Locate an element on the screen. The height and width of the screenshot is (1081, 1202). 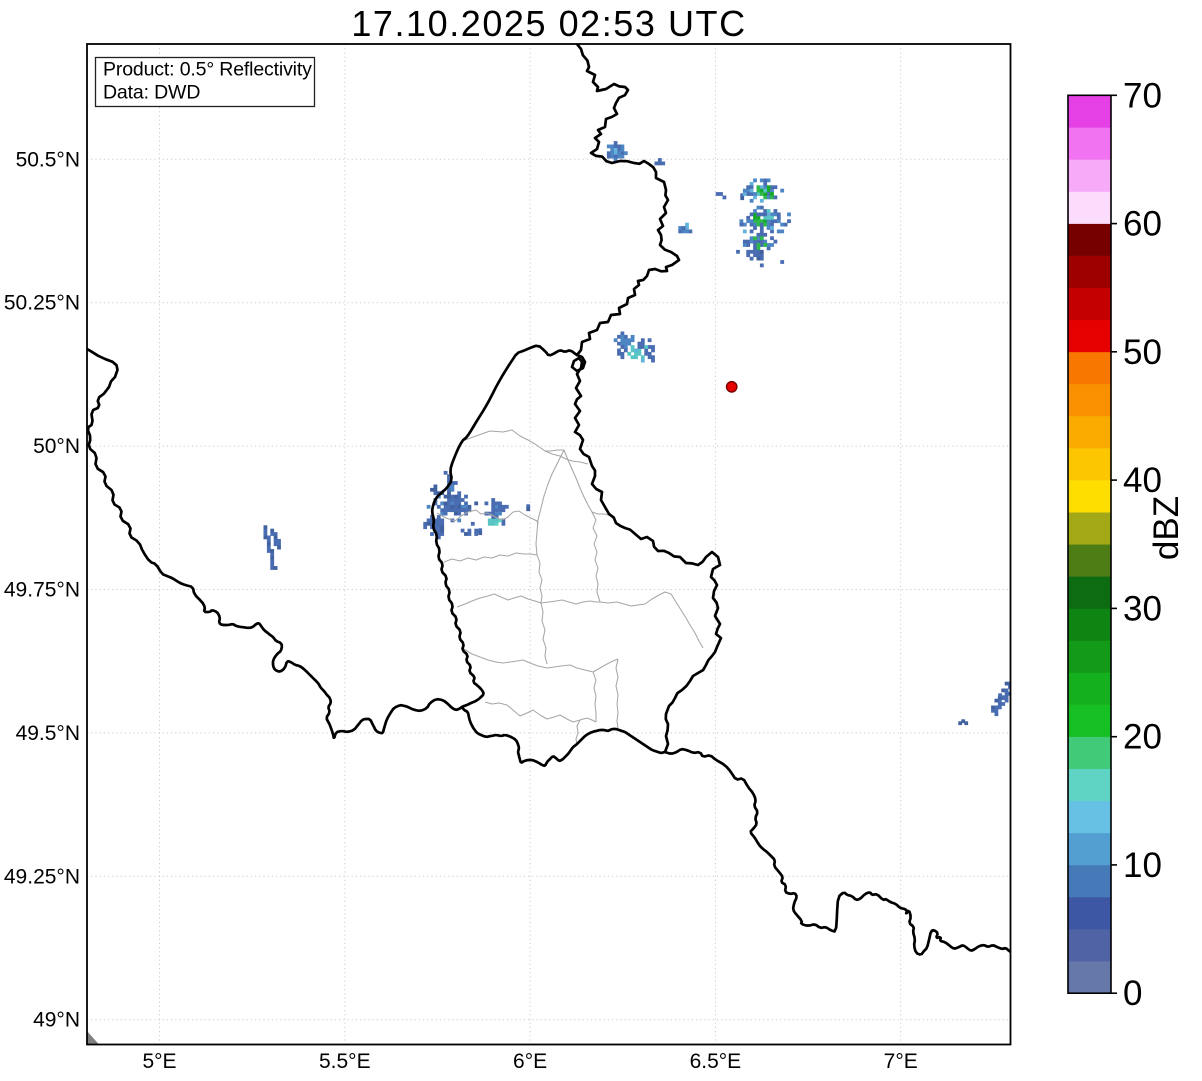
svg-text: 5.5°E is located at coordinates (345, 1061).